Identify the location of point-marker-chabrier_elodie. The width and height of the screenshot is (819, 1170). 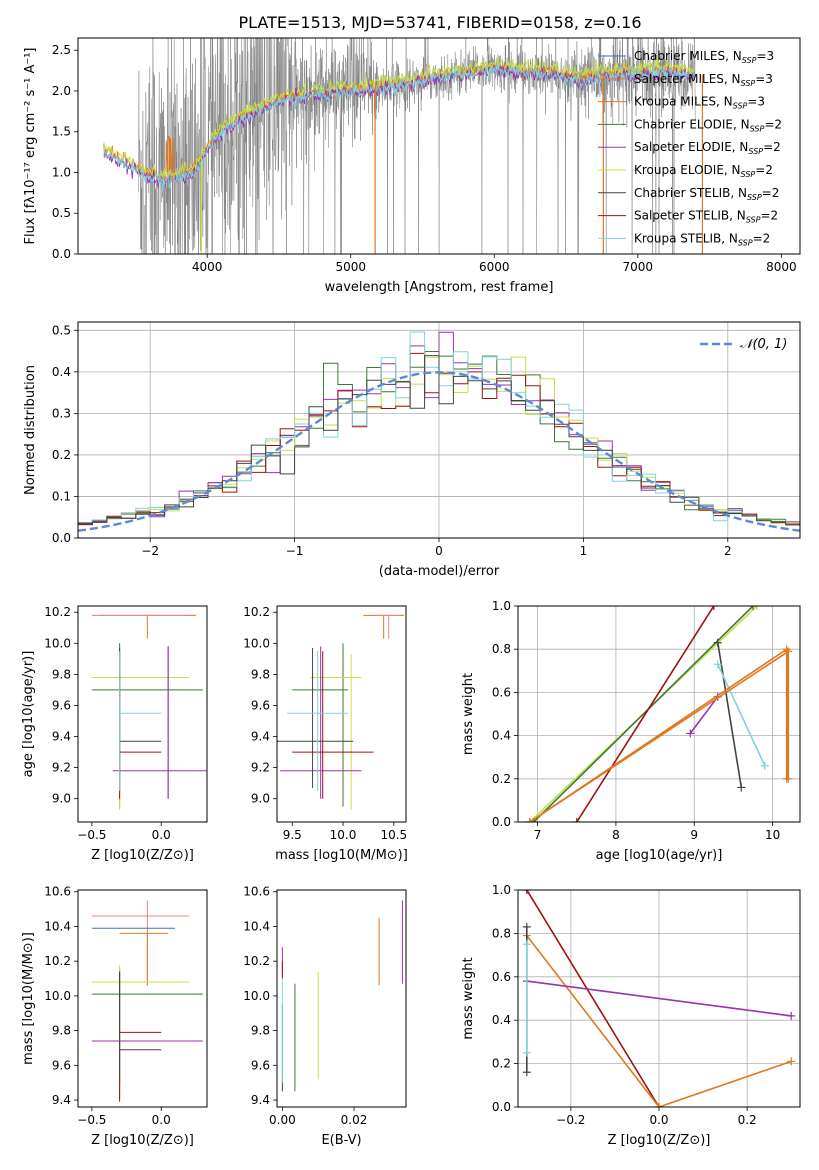
(753, 608).